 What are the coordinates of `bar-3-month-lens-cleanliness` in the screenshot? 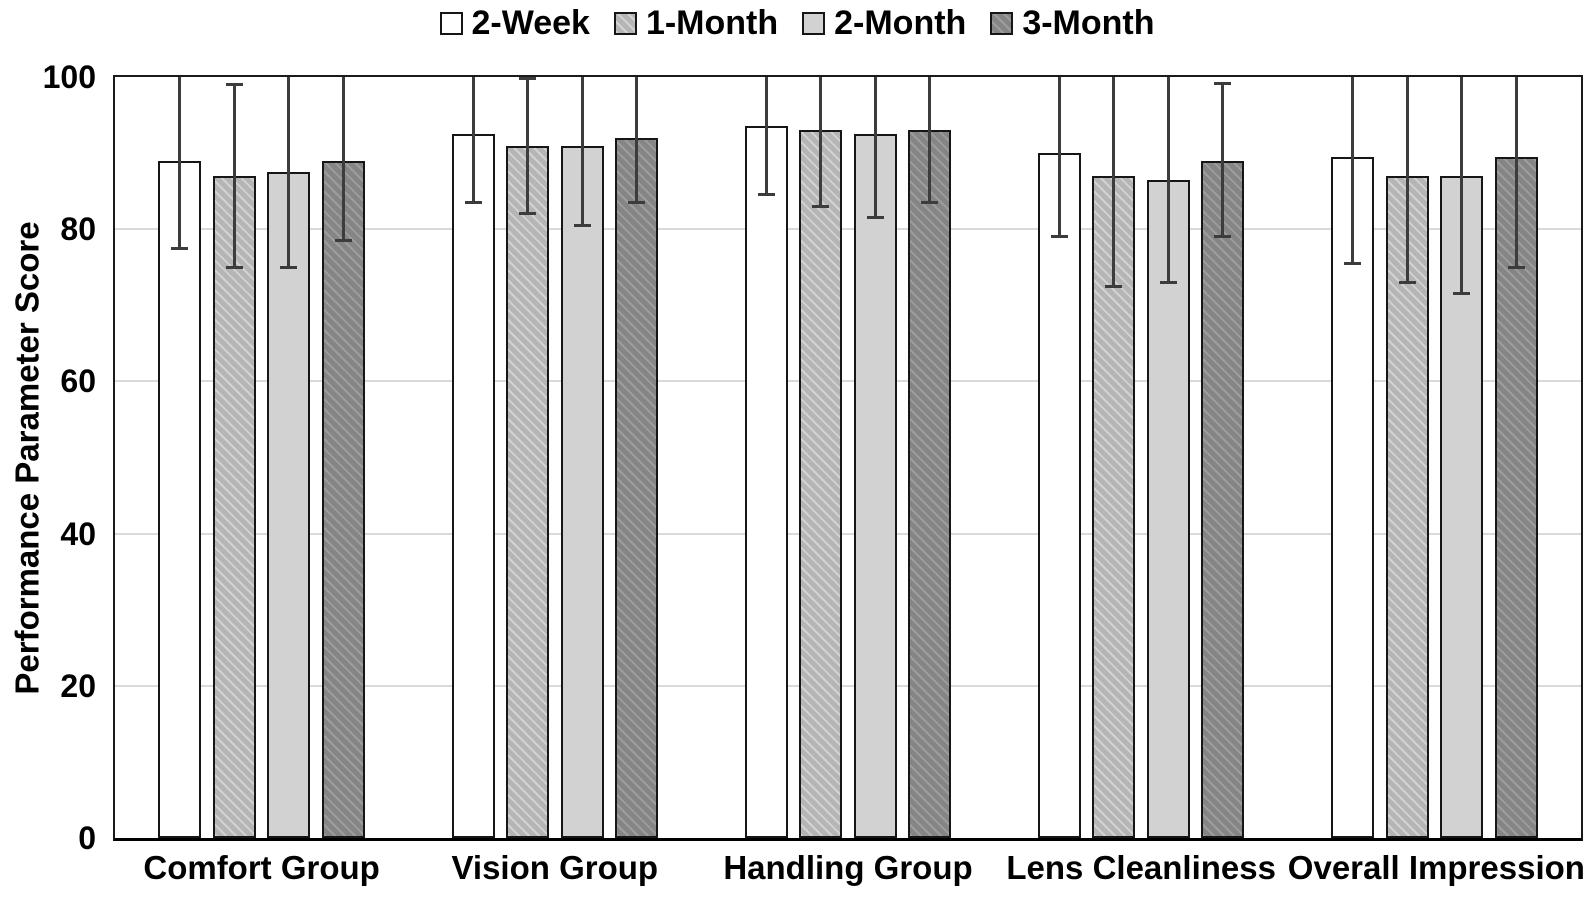 It's located at (1223, 499).